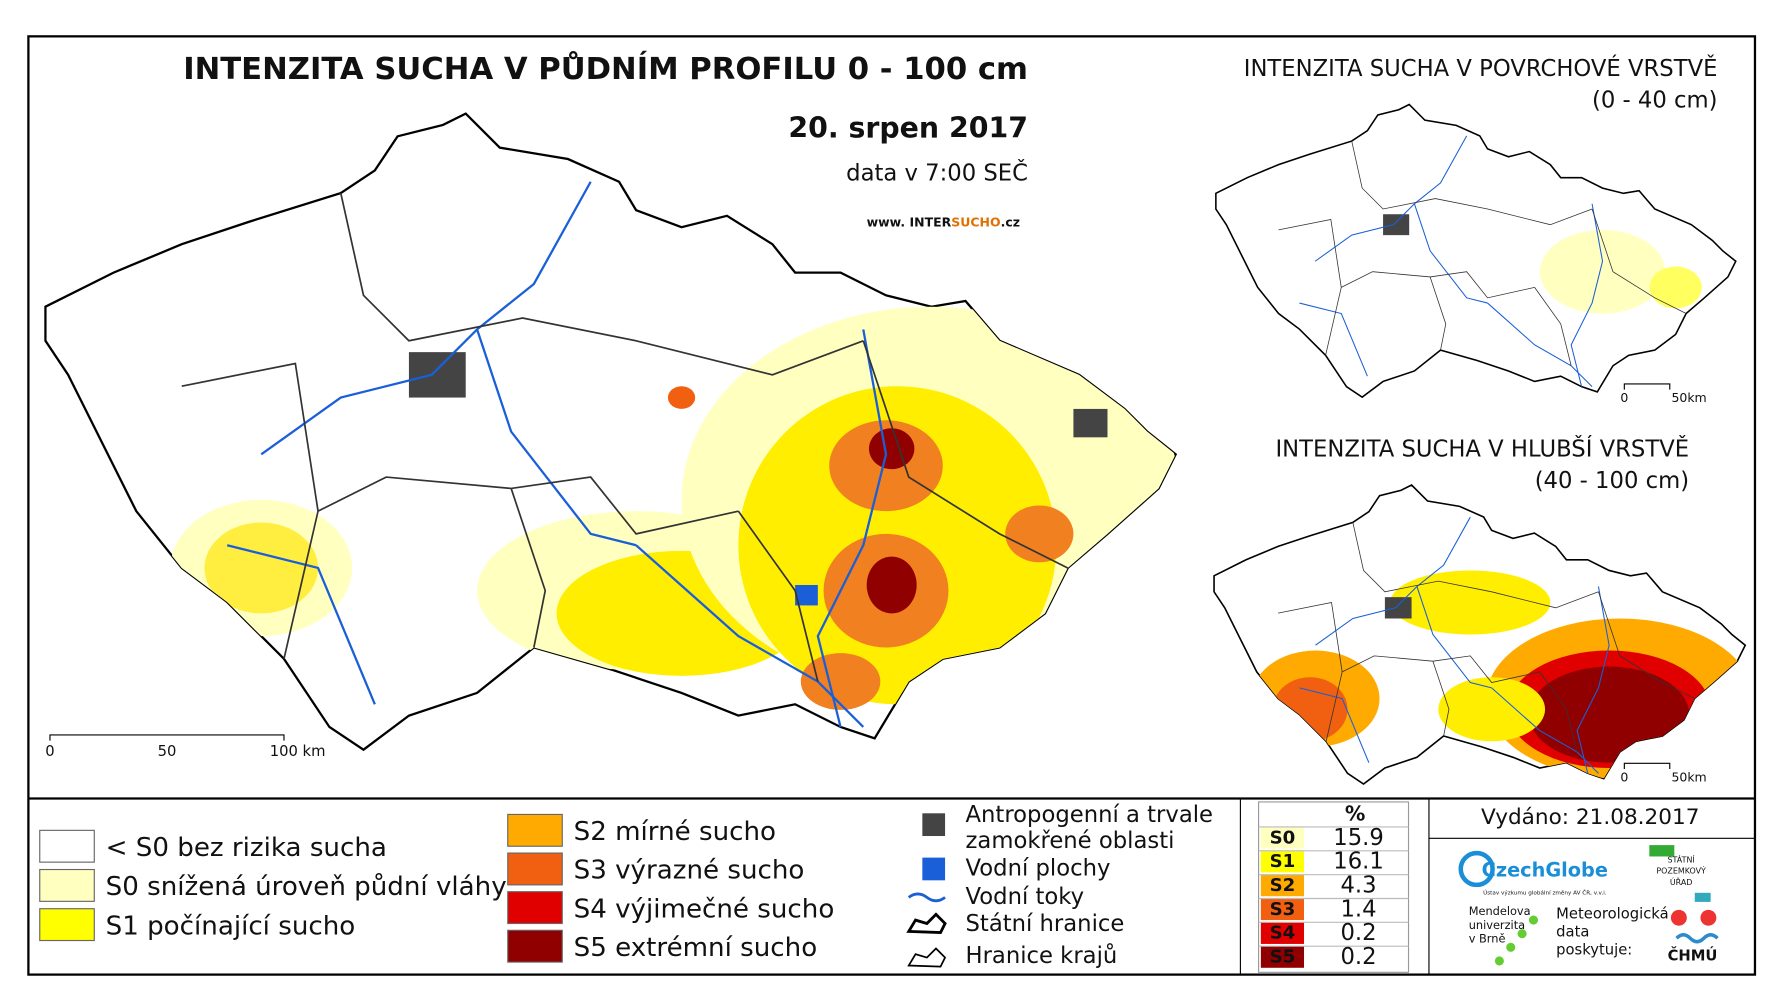 Image resolution: width=1772 pixels, height=1003 pixels. Describe the element at coordinates (1662, 851) in the screenshot. I see `spu-logo` at that location.